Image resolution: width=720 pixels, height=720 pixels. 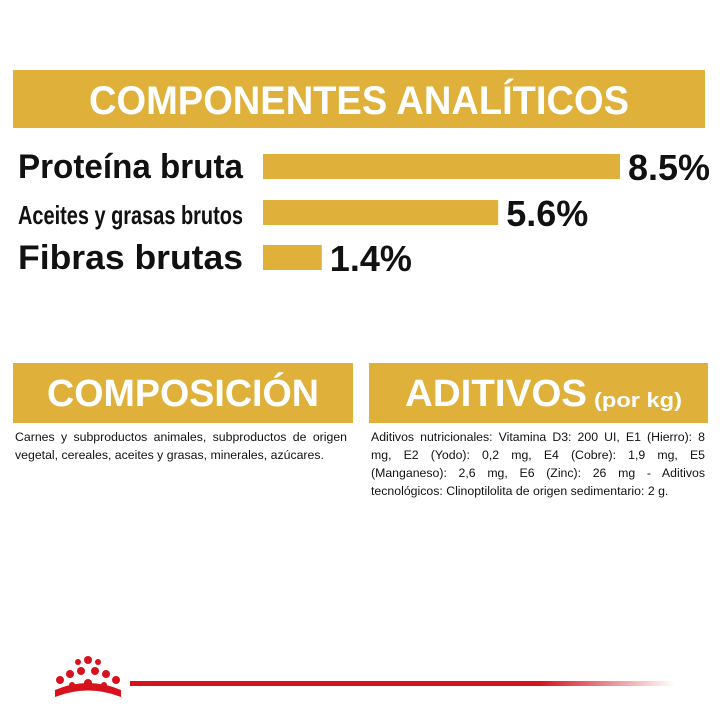 I want to click on value-label: 8.5%, so click(x=669, y=167).